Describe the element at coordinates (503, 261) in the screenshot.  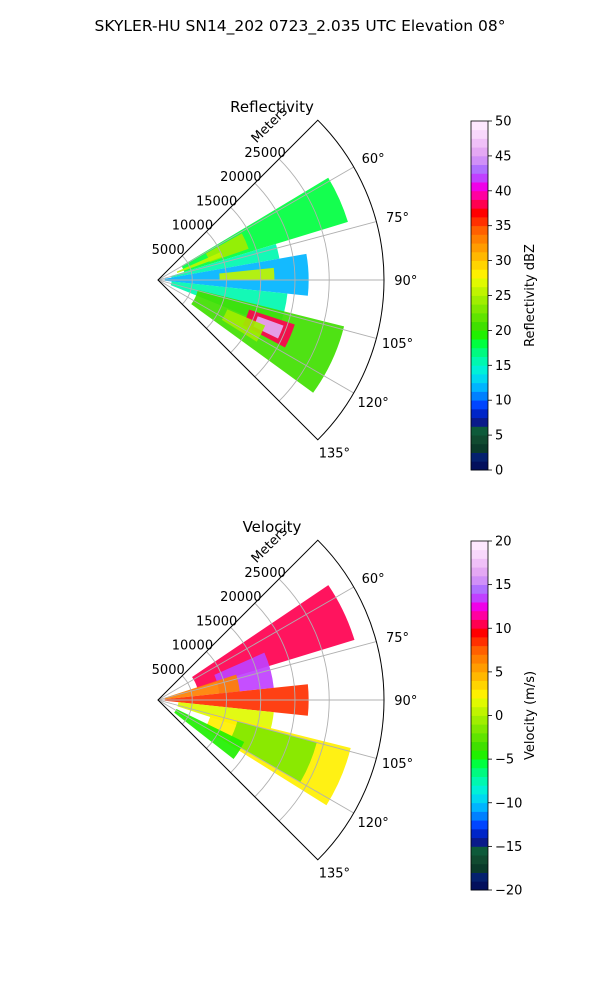
I see `colorbar-tick-label: 30` at that location.